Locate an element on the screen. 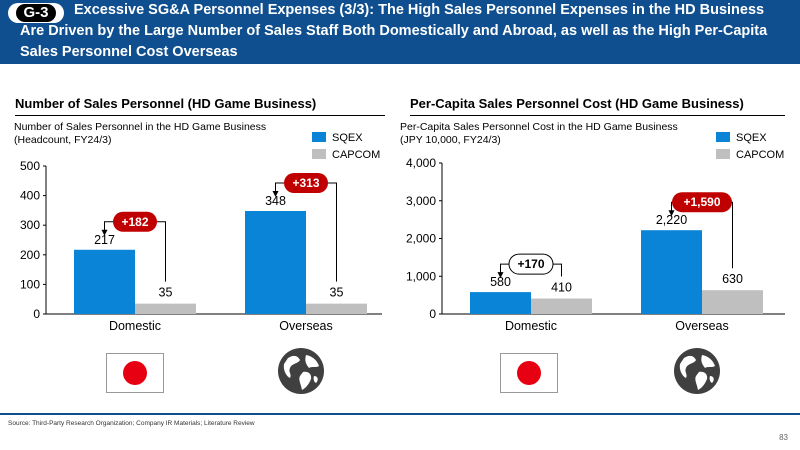 The image size is (800, 450). badge-label: G-3 is located at coordinates (36, 13).